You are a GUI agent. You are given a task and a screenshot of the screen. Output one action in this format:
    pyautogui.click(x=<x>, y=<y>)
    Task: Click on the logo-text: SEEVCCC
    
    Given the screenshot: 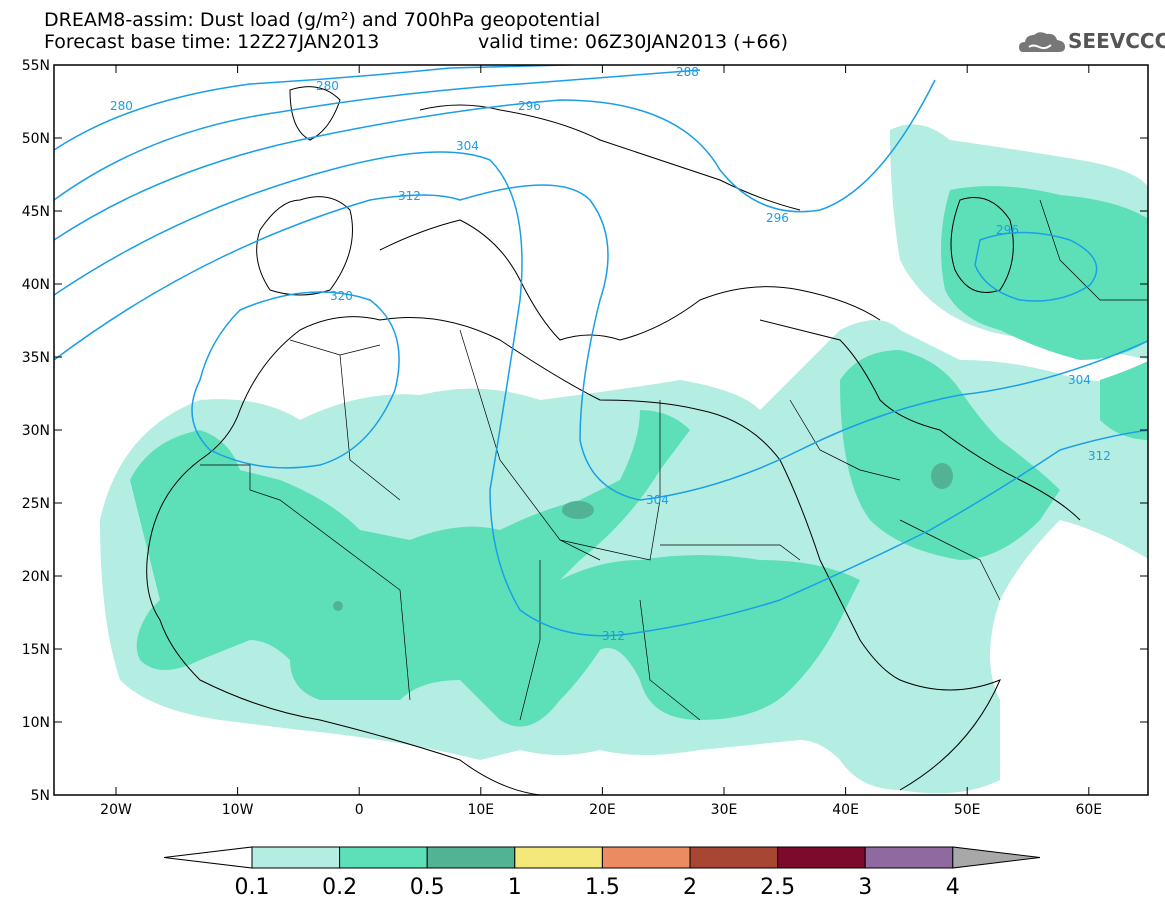 What is the action you would take?
    pyautogui.click(x=1116, y=41)
    